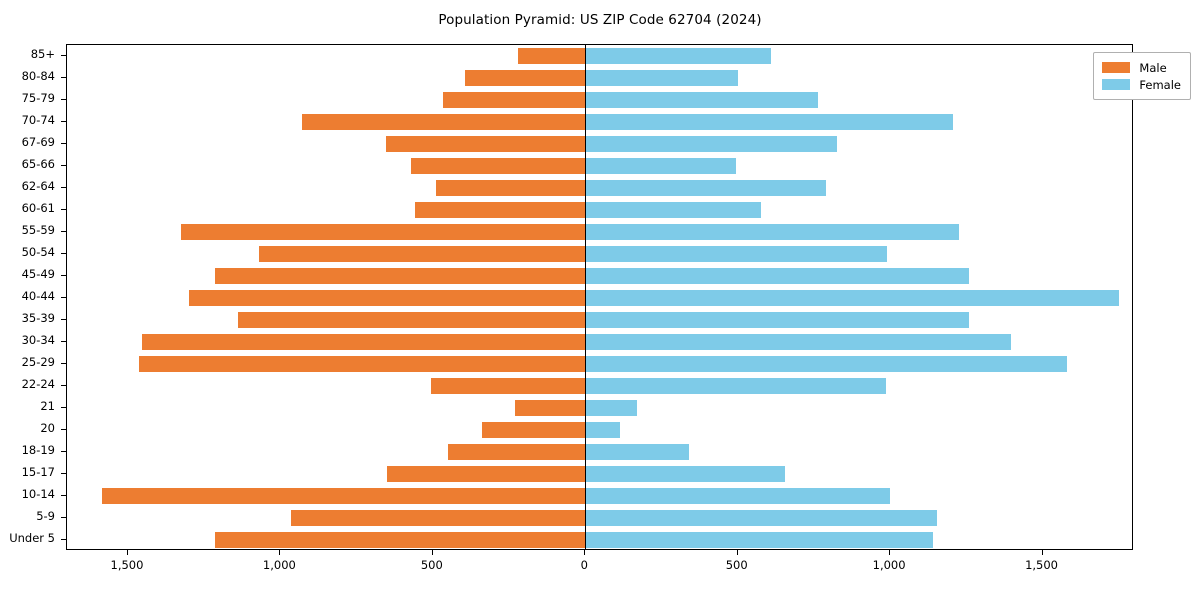 This screenshot has height=600, width=1200. I want to click on ytick-label-18-19: 18-19, so click(38, 450).